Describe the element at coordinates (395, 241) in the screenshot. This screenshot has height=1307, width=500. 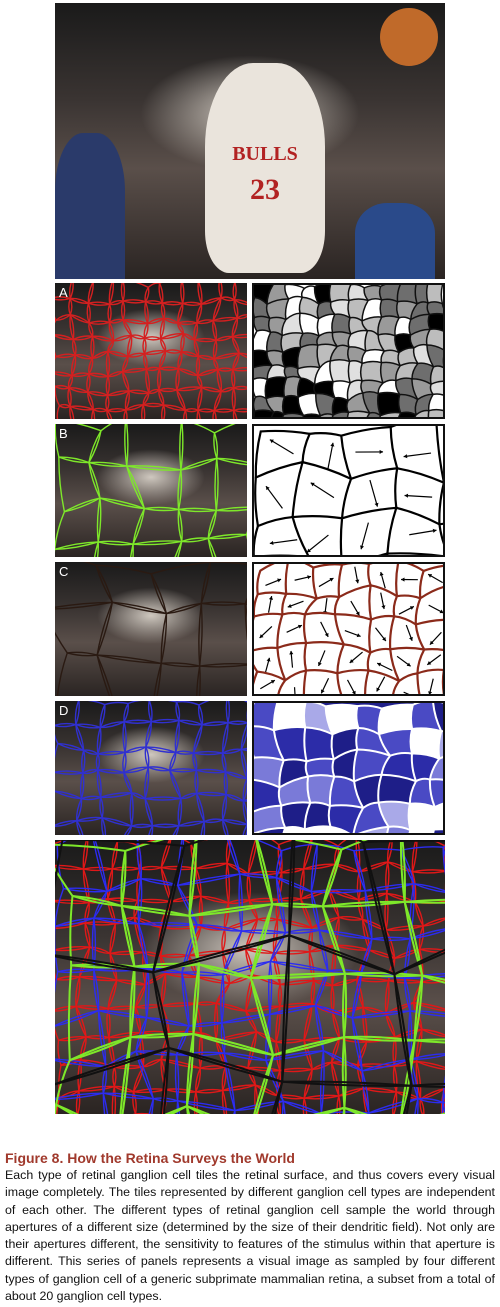
I see `opponent-right` at that location.